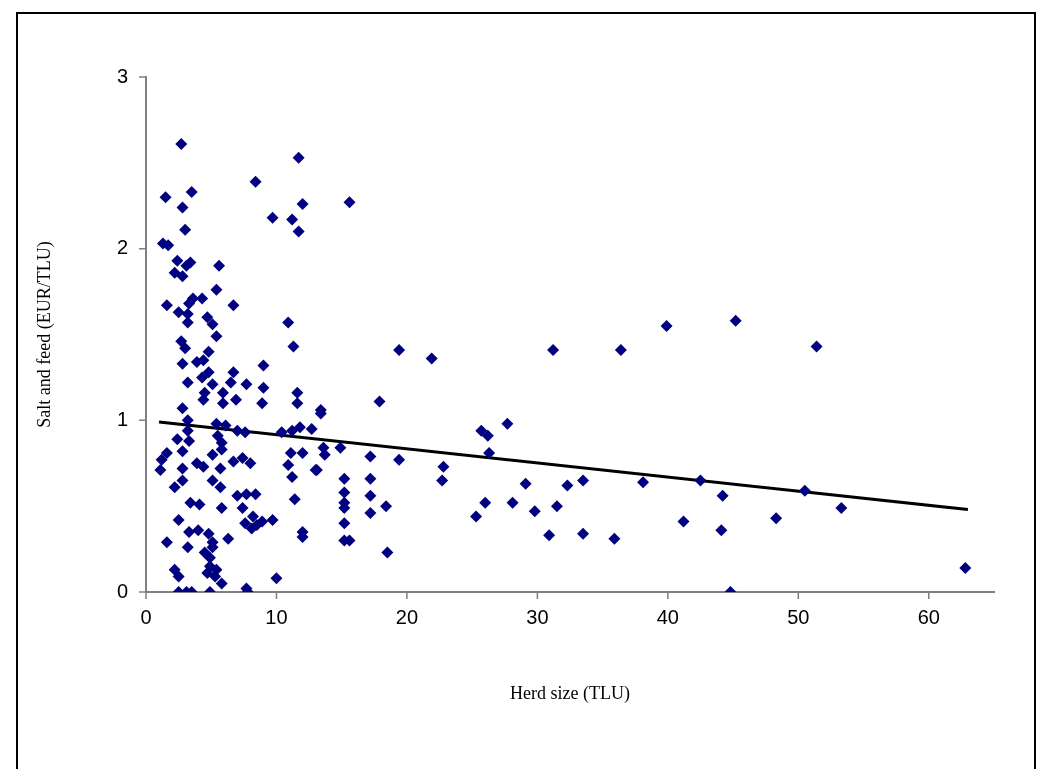  I want to click on y-tick-label: 3, so click(122, 75).